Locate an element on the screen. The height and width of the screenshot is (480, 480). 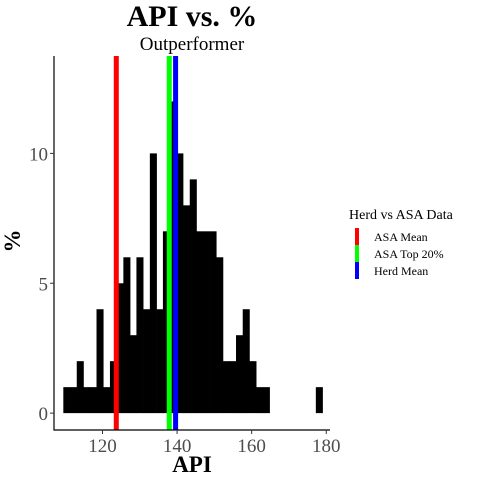
chart-subtitle: Outperformer is located at coordinates (192, 44).